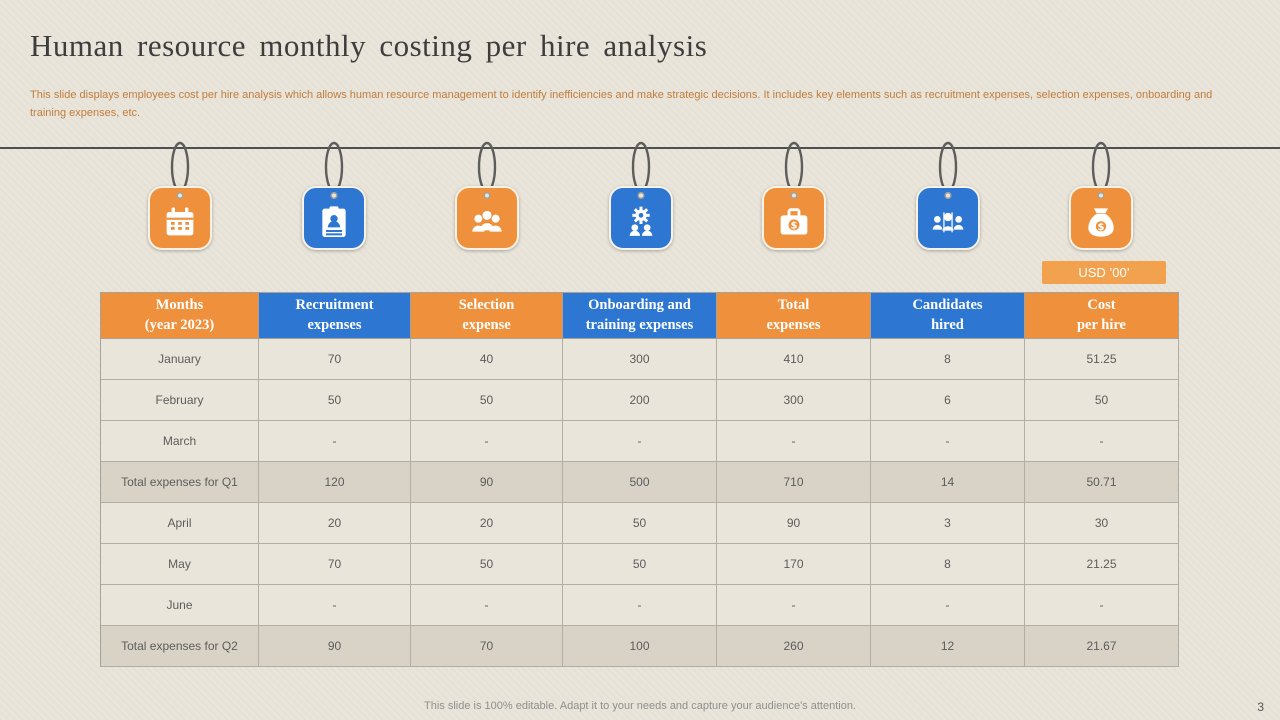 The image size is (1280, 720). I want to click on row-label: Total expenses for Q2, so click(180, 646).